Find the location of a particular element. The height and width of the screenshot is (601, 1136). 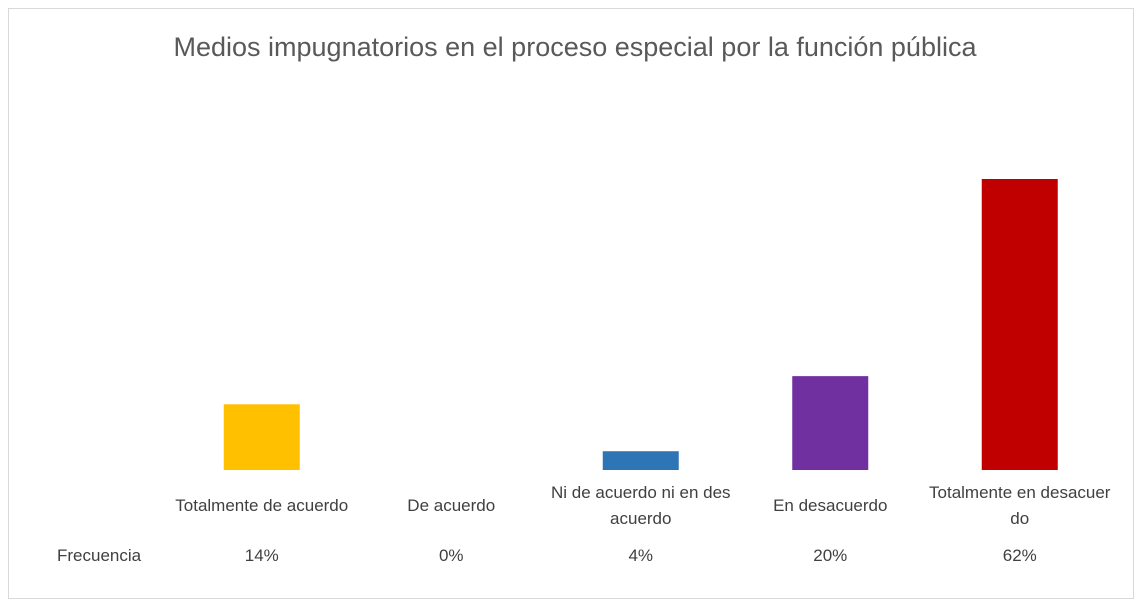

x-tick-label: De acuerdo is located at coordinates (451, 505).